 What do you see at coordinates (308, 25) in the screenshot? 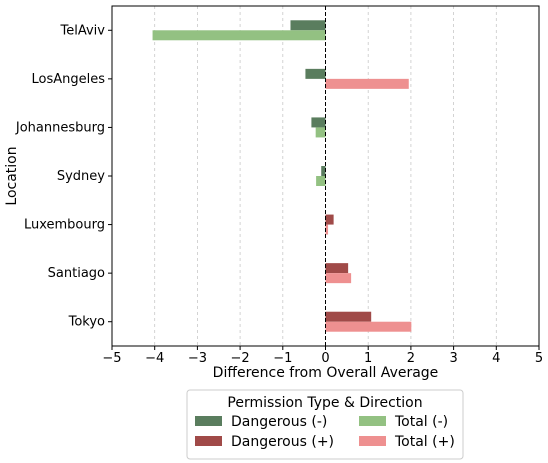
I see `bar-telaviv-dangerous` at bounding box center [308, 25].